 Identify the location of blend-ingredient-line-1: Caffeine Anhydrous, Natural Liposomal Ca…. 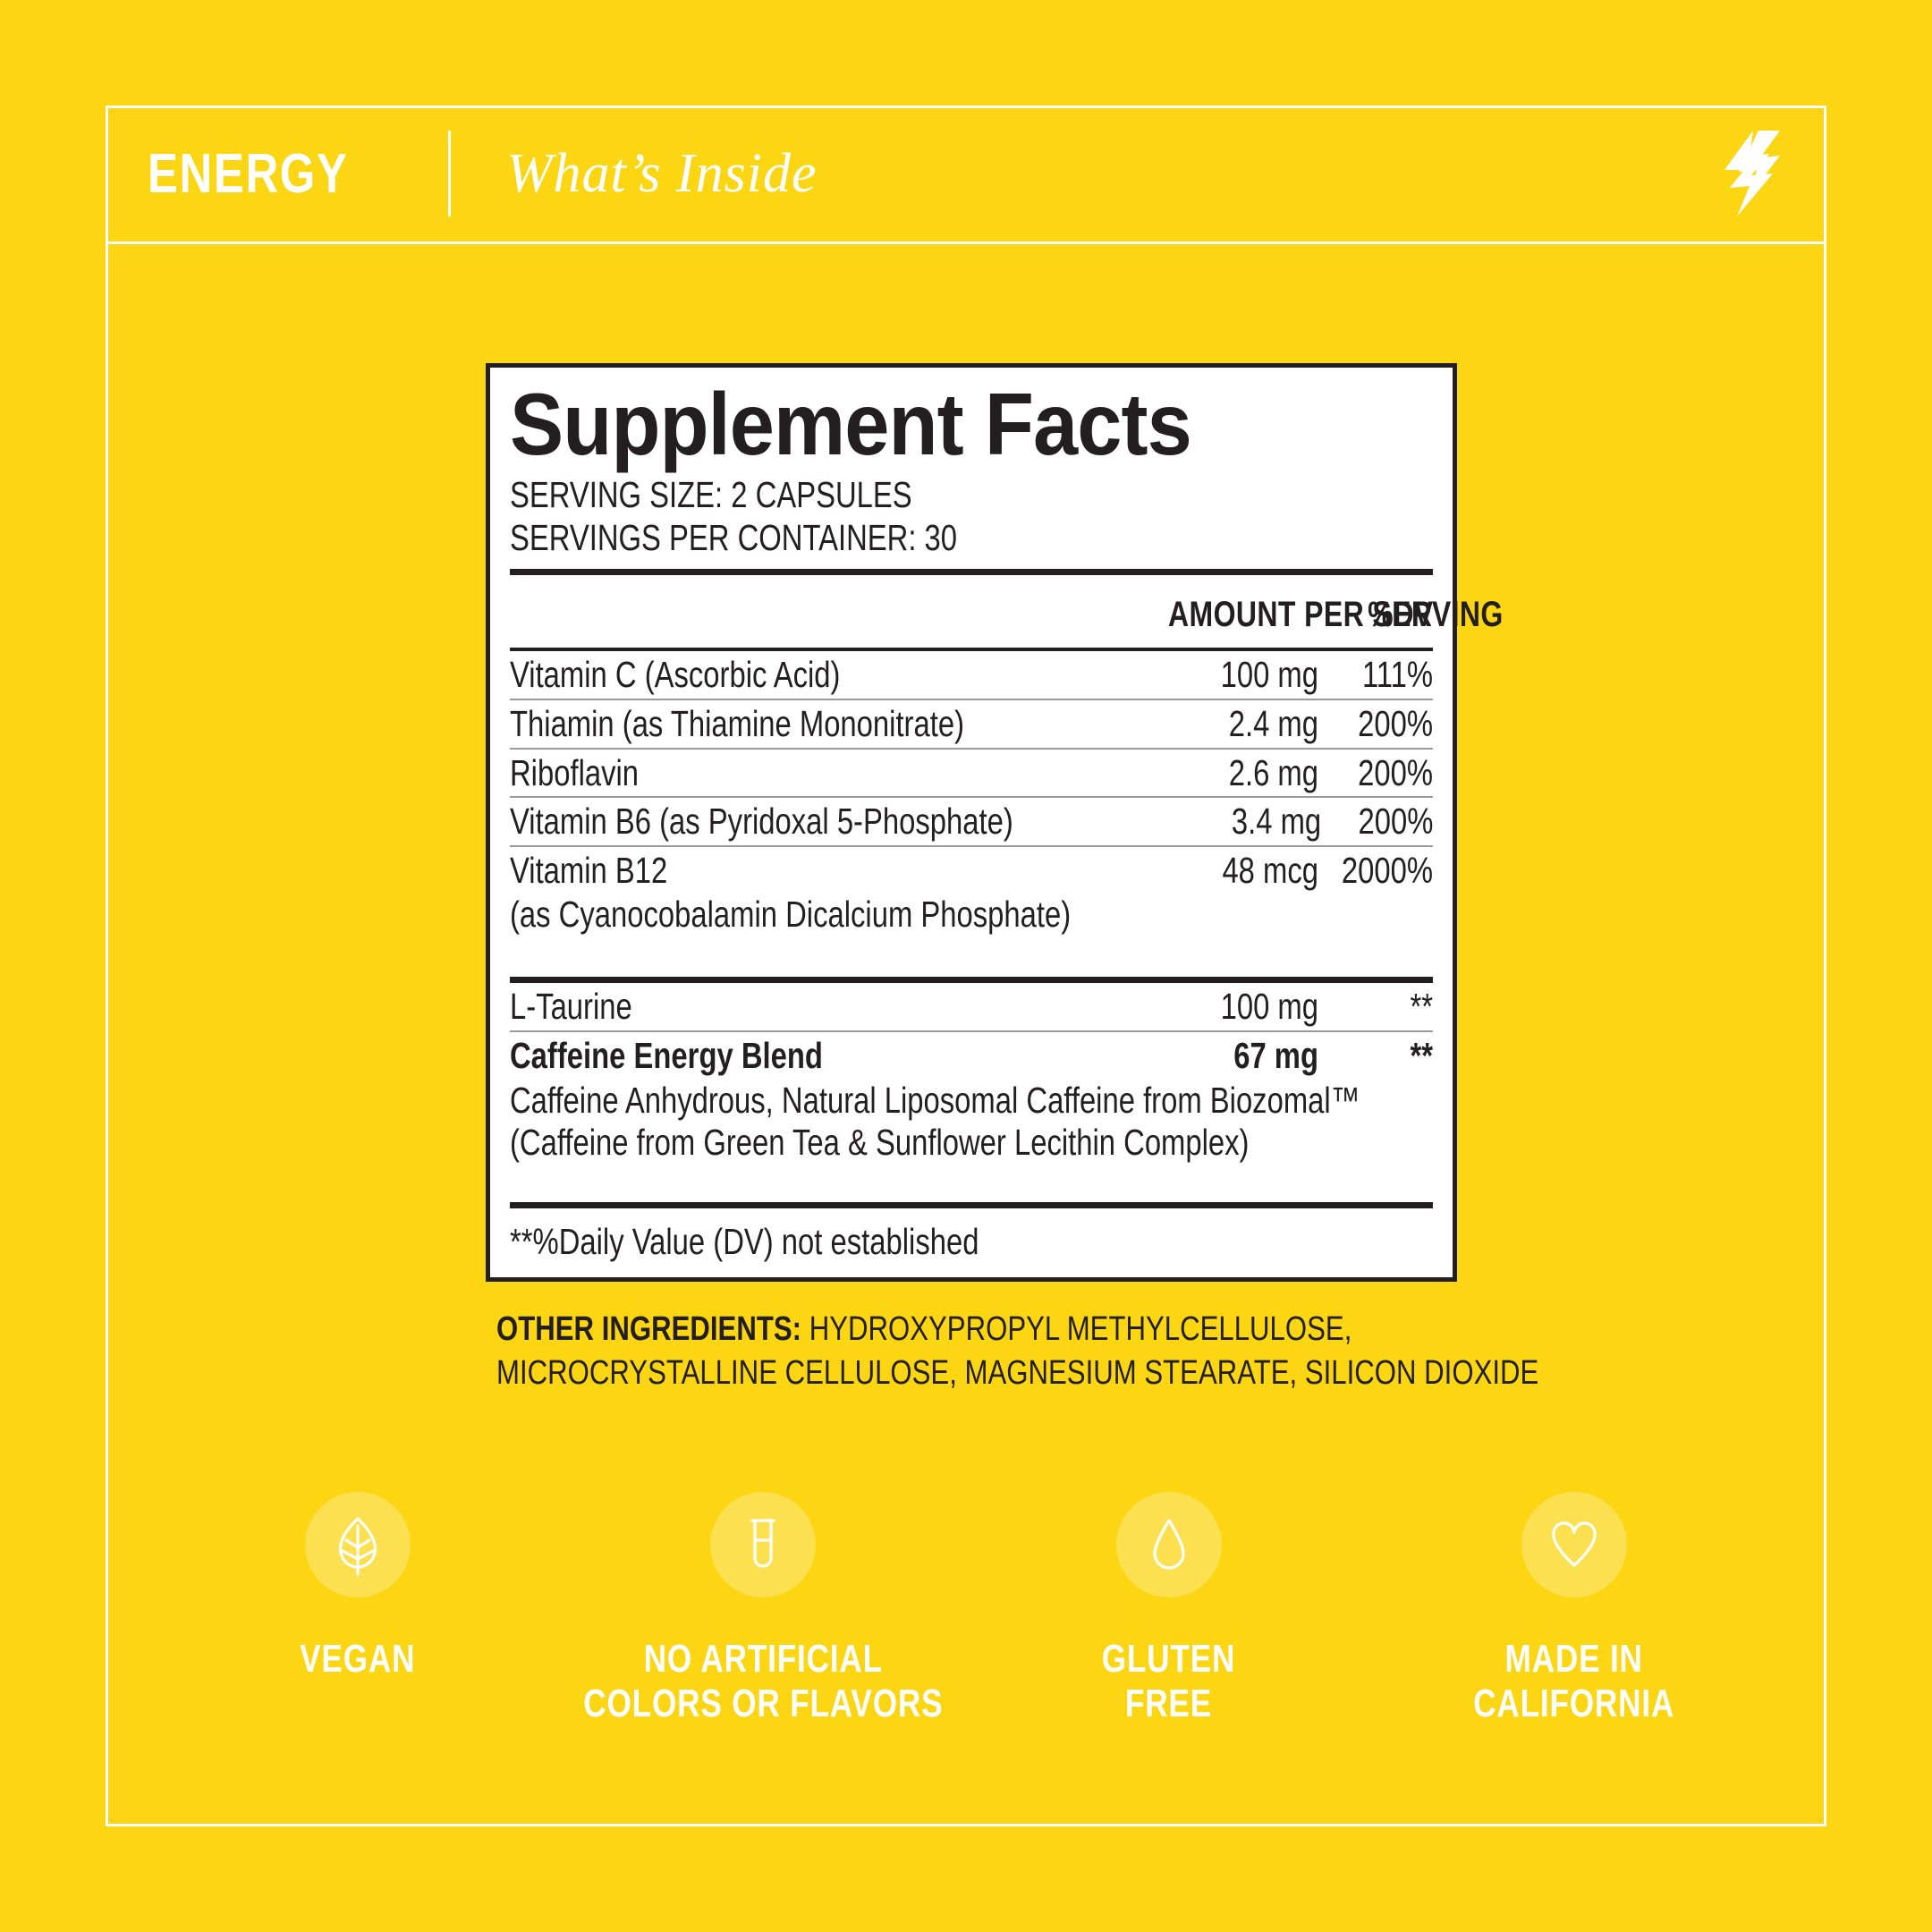
(935, 1100).